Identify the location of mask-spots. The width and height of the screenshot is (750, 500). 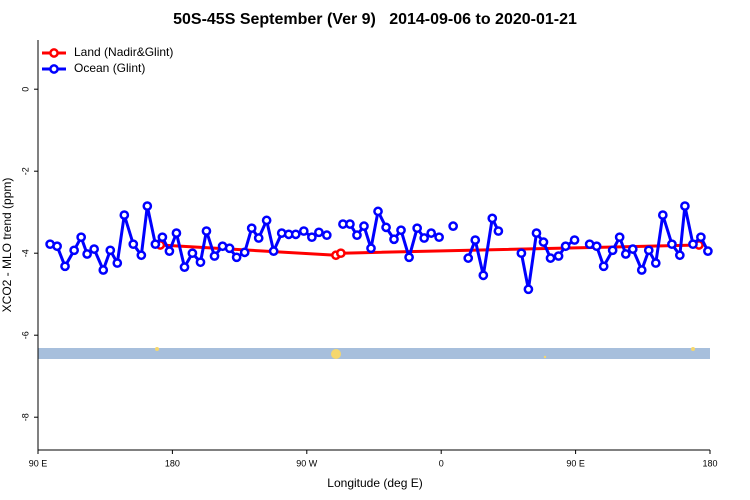
(425, 353).